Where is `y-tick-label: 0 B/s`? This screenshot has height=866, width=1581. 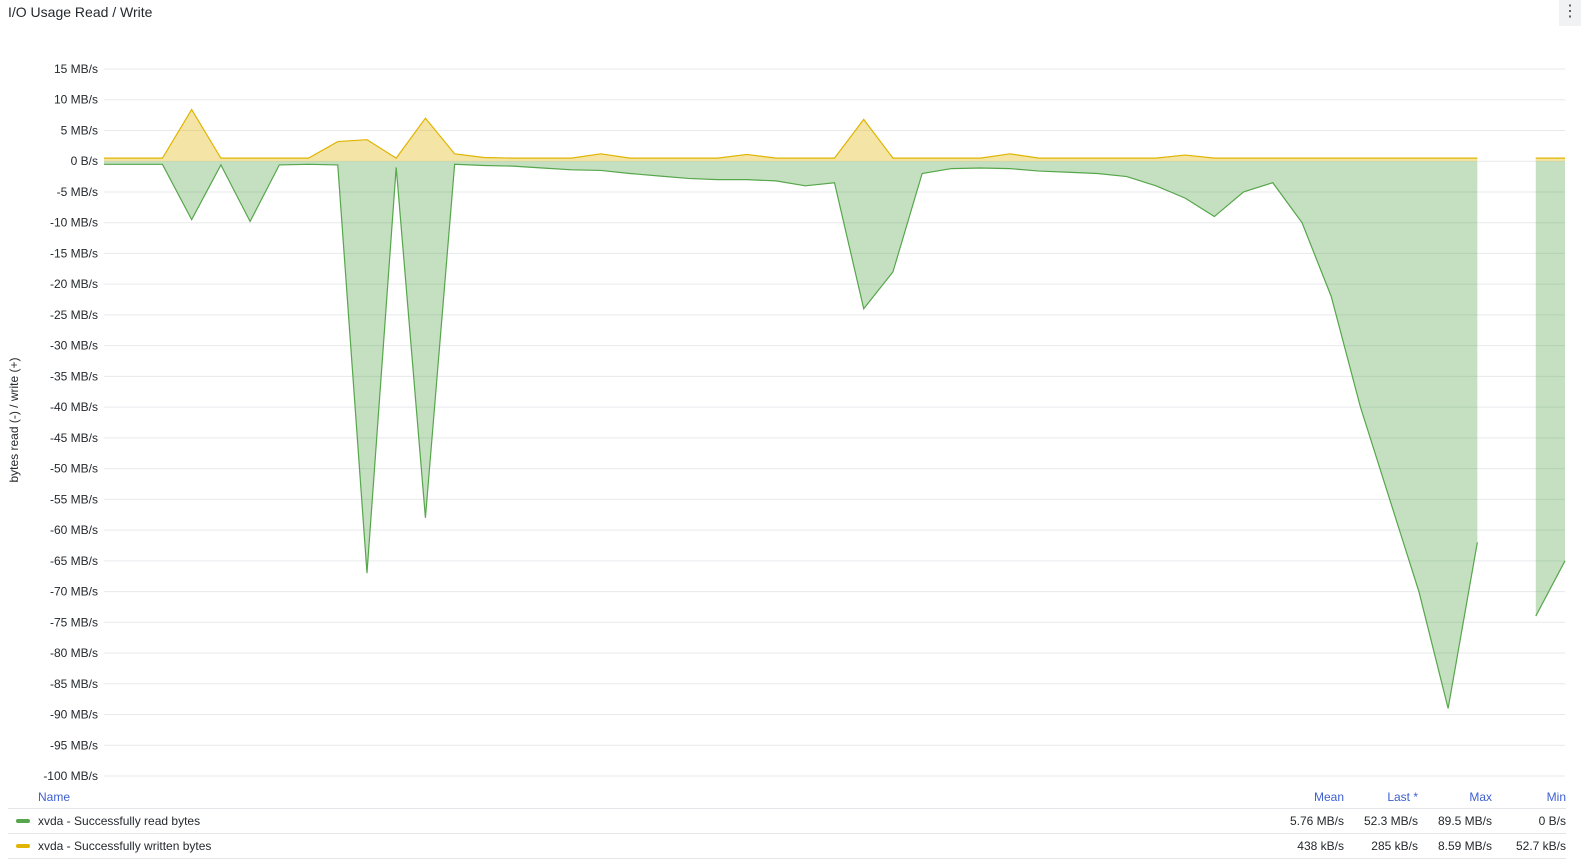
y-tick-label: 0 B/s is located at coordinates (84, 161).